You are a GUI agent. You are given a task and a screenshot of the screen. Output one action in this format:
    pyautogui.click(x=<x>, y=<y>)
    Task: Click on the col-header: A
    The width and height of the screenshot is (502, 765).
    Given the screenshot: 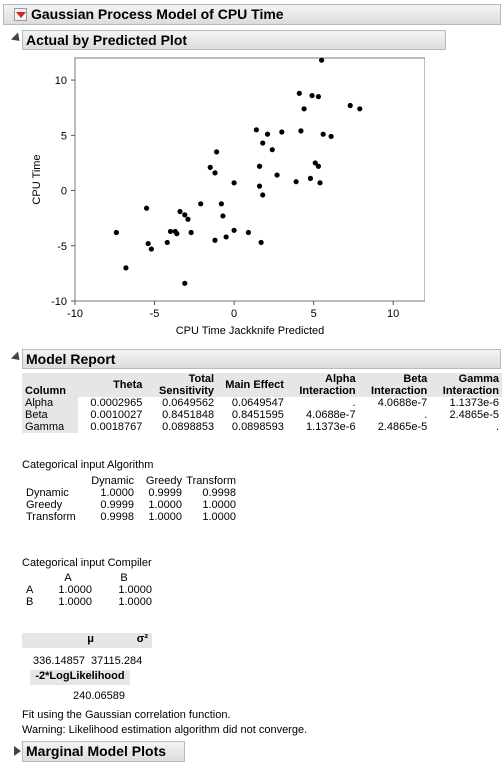 What is the action you would take?
    pyautogui.click(x=68, y=578)
    